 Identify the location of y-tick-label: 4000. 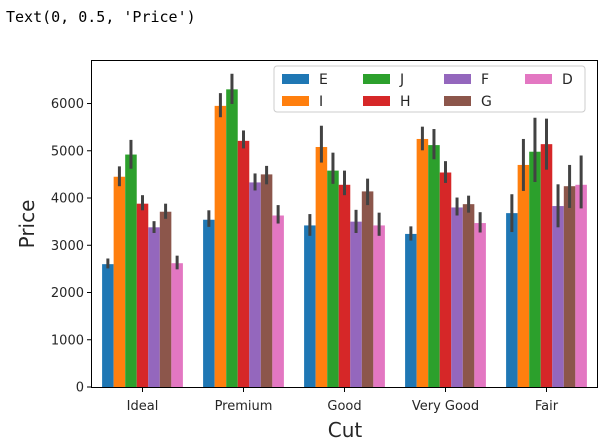
(67, 199).